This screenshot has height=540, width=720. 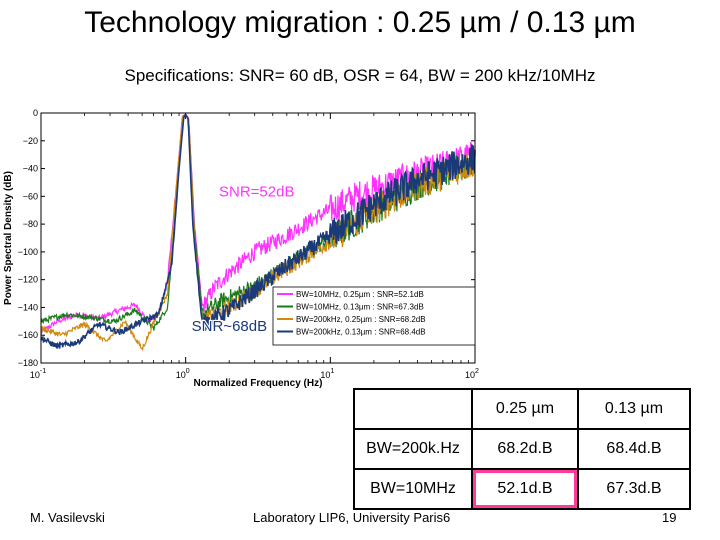 I want to click on y-axis-label: Power Spectral Density (dB), so click(x=8, y=238).